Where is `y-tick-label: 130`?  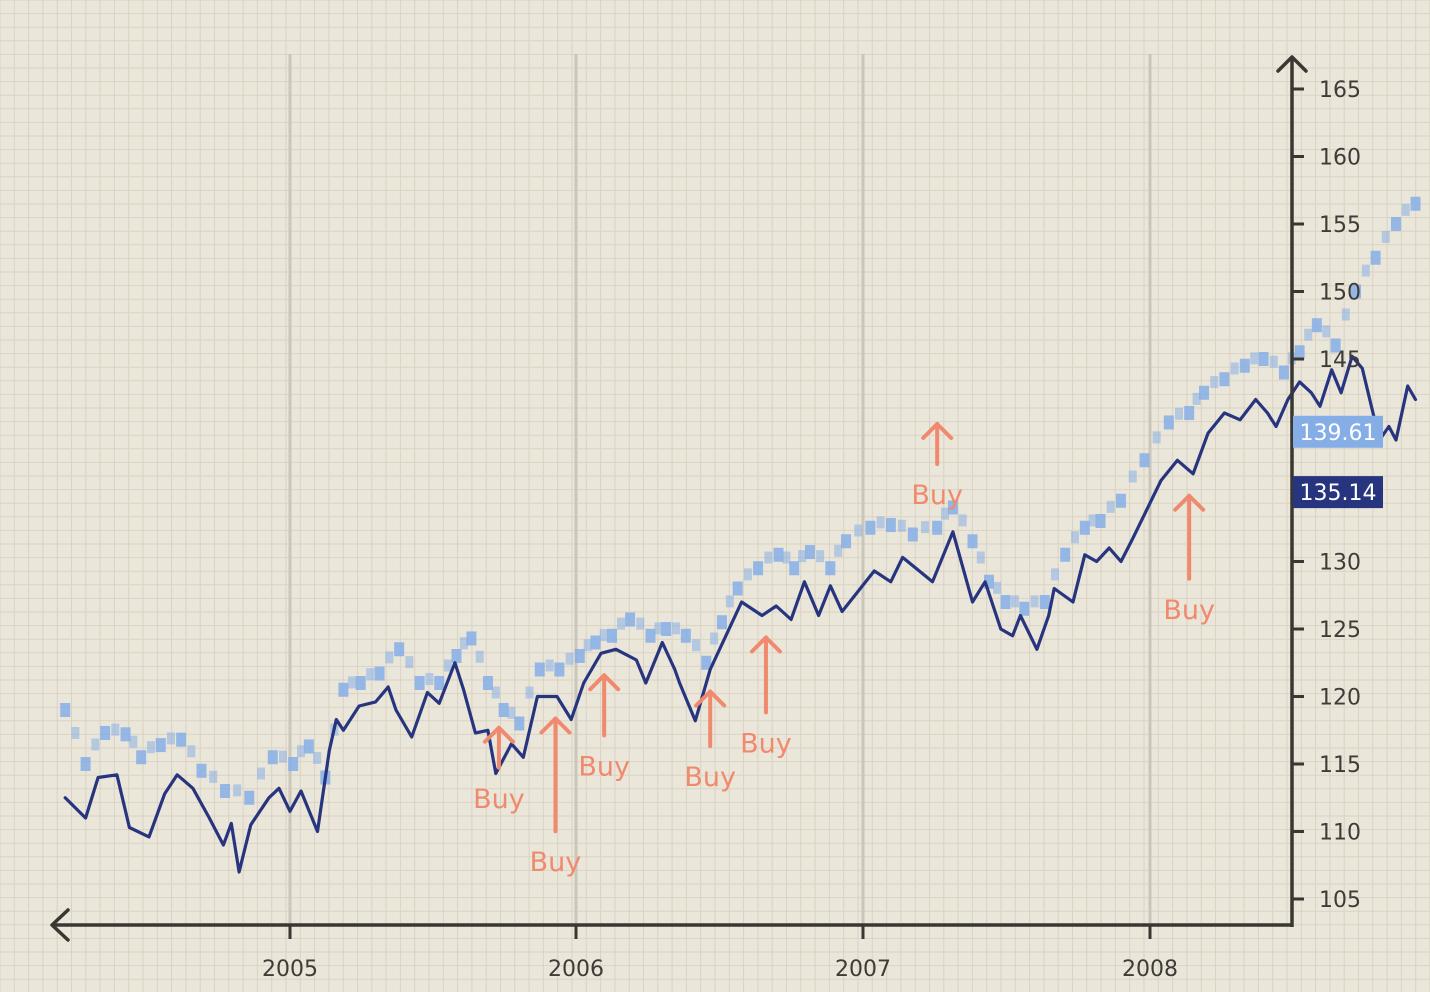 y-tick-label: 130 is located at coordinates (1340, 563).